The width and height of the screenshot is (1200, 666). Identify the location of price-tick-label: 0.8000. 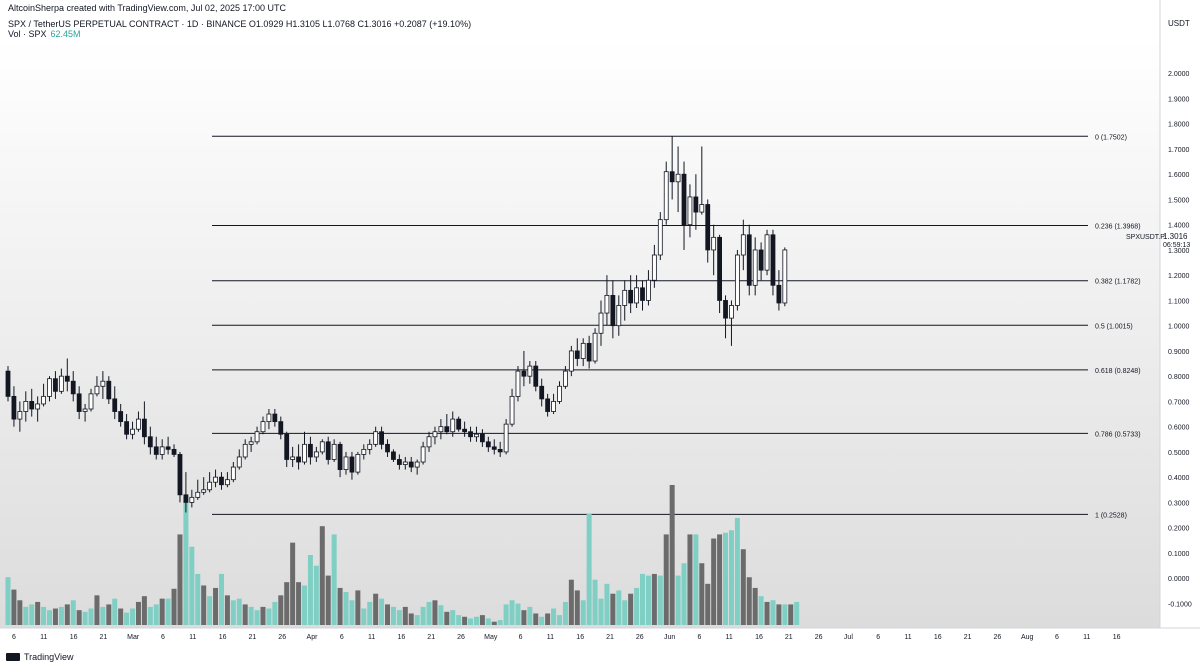
(1179, 377).